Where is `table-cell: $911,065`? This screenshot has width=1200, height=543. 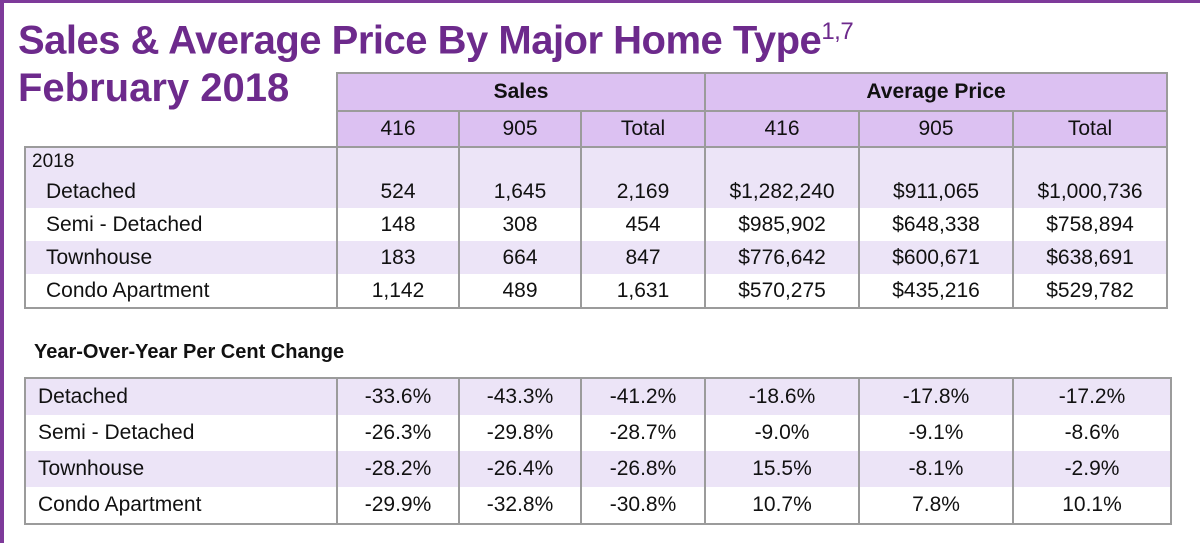
table-cell: $911,065 is located at coordinates (936, 191).